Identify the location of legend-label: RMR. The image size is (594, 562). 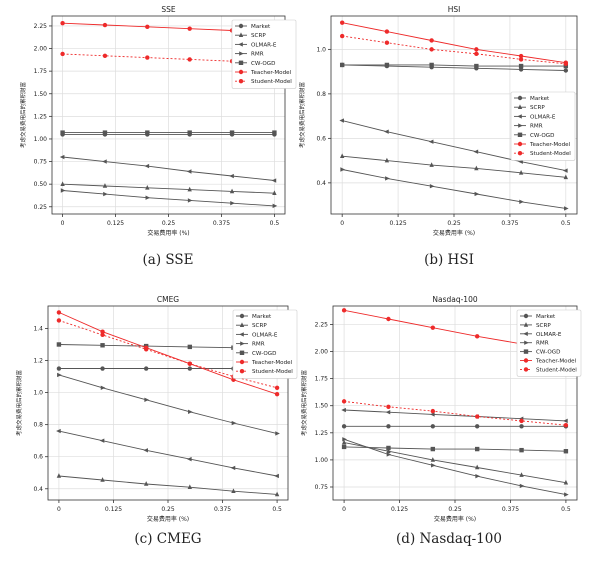
(536, 127).